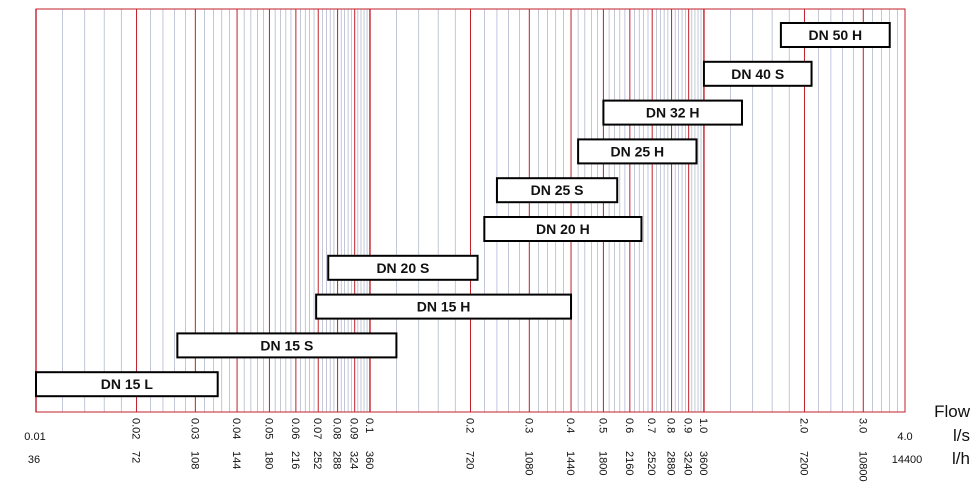  Describe the element at coordinates (651, 425) in the screenshot. I see `tick-label-ls: 0.7` at that location.